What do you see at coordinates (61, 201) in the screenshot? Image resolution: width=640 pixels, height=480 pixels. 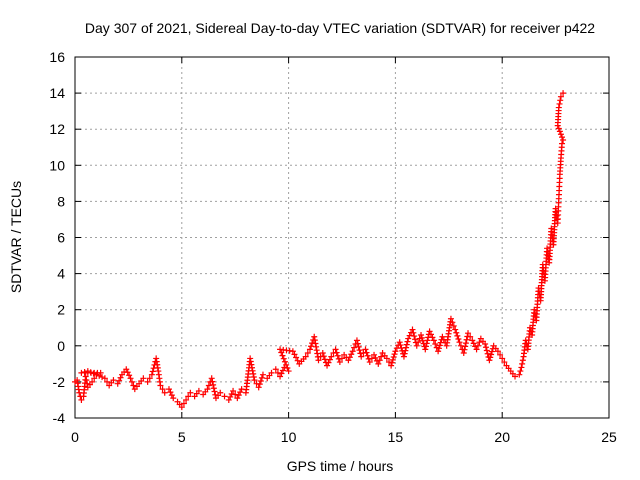 I see `y-tick-label: 8` at bounding box center [61, 201].